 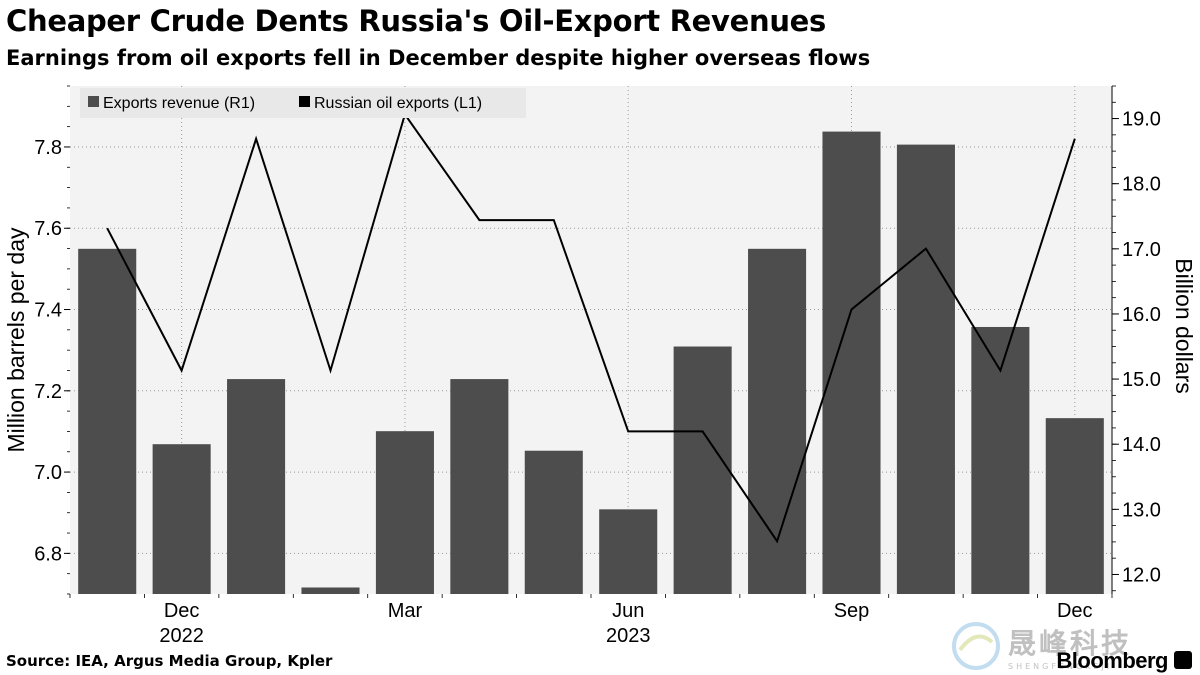 What do you see at coordinates (1141, 445) in the screenshot?
I see `right-tick-label: 14.0` at bounding box center [1141, 445].